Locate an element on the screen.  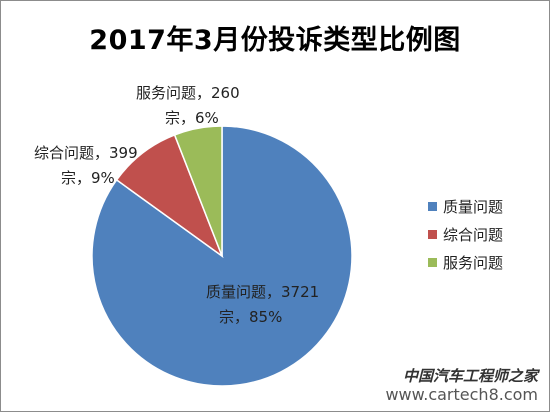
legend-item-quality: 质量问题 is located at coordinates (465, 206).